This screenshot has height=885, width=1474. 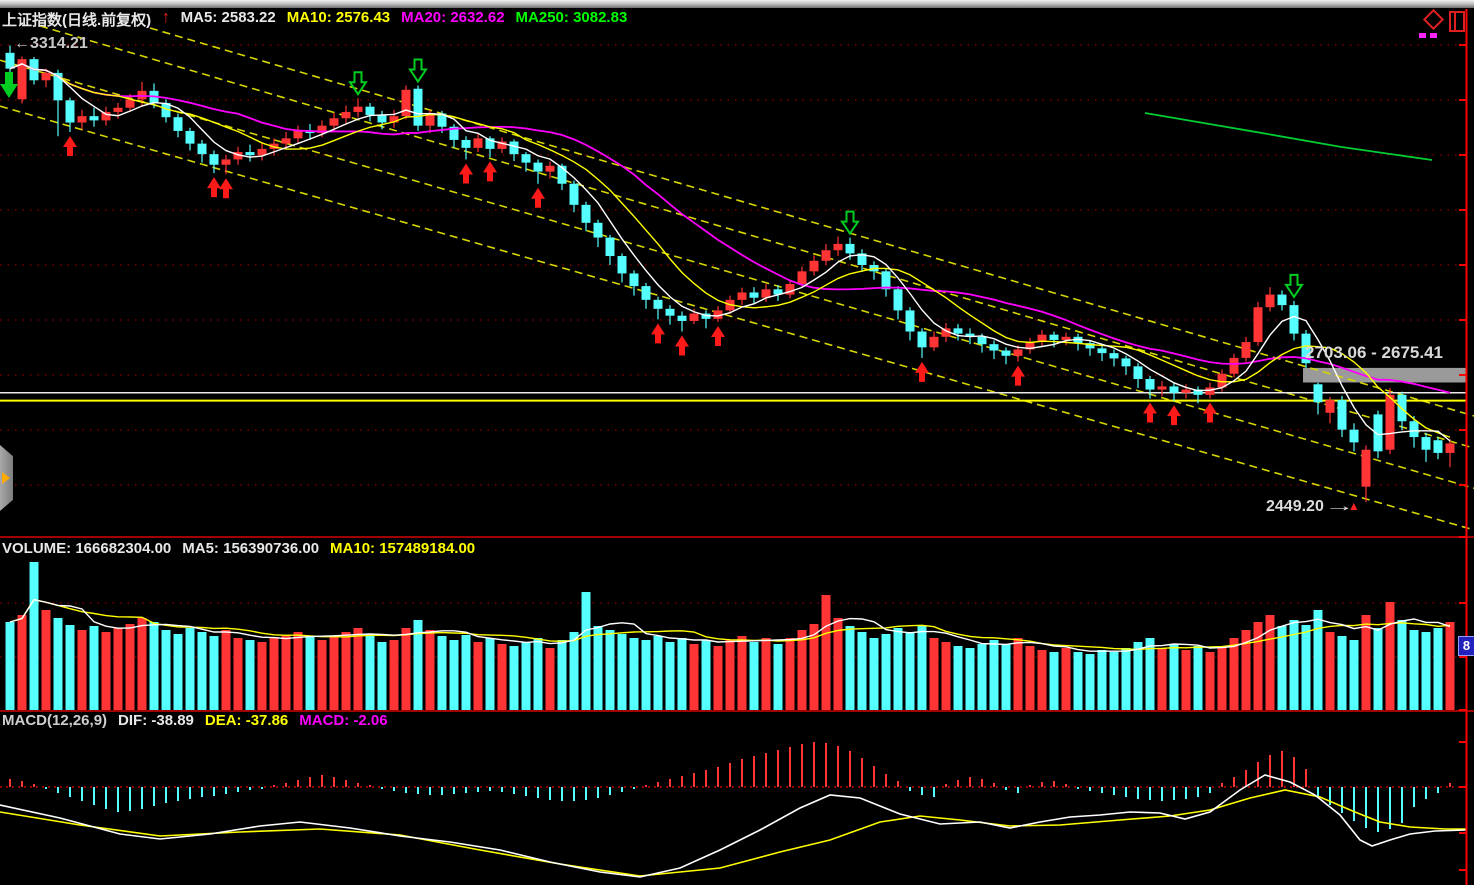 I want to click on high-price-value: 3314.21, so click(x=59, y=43).